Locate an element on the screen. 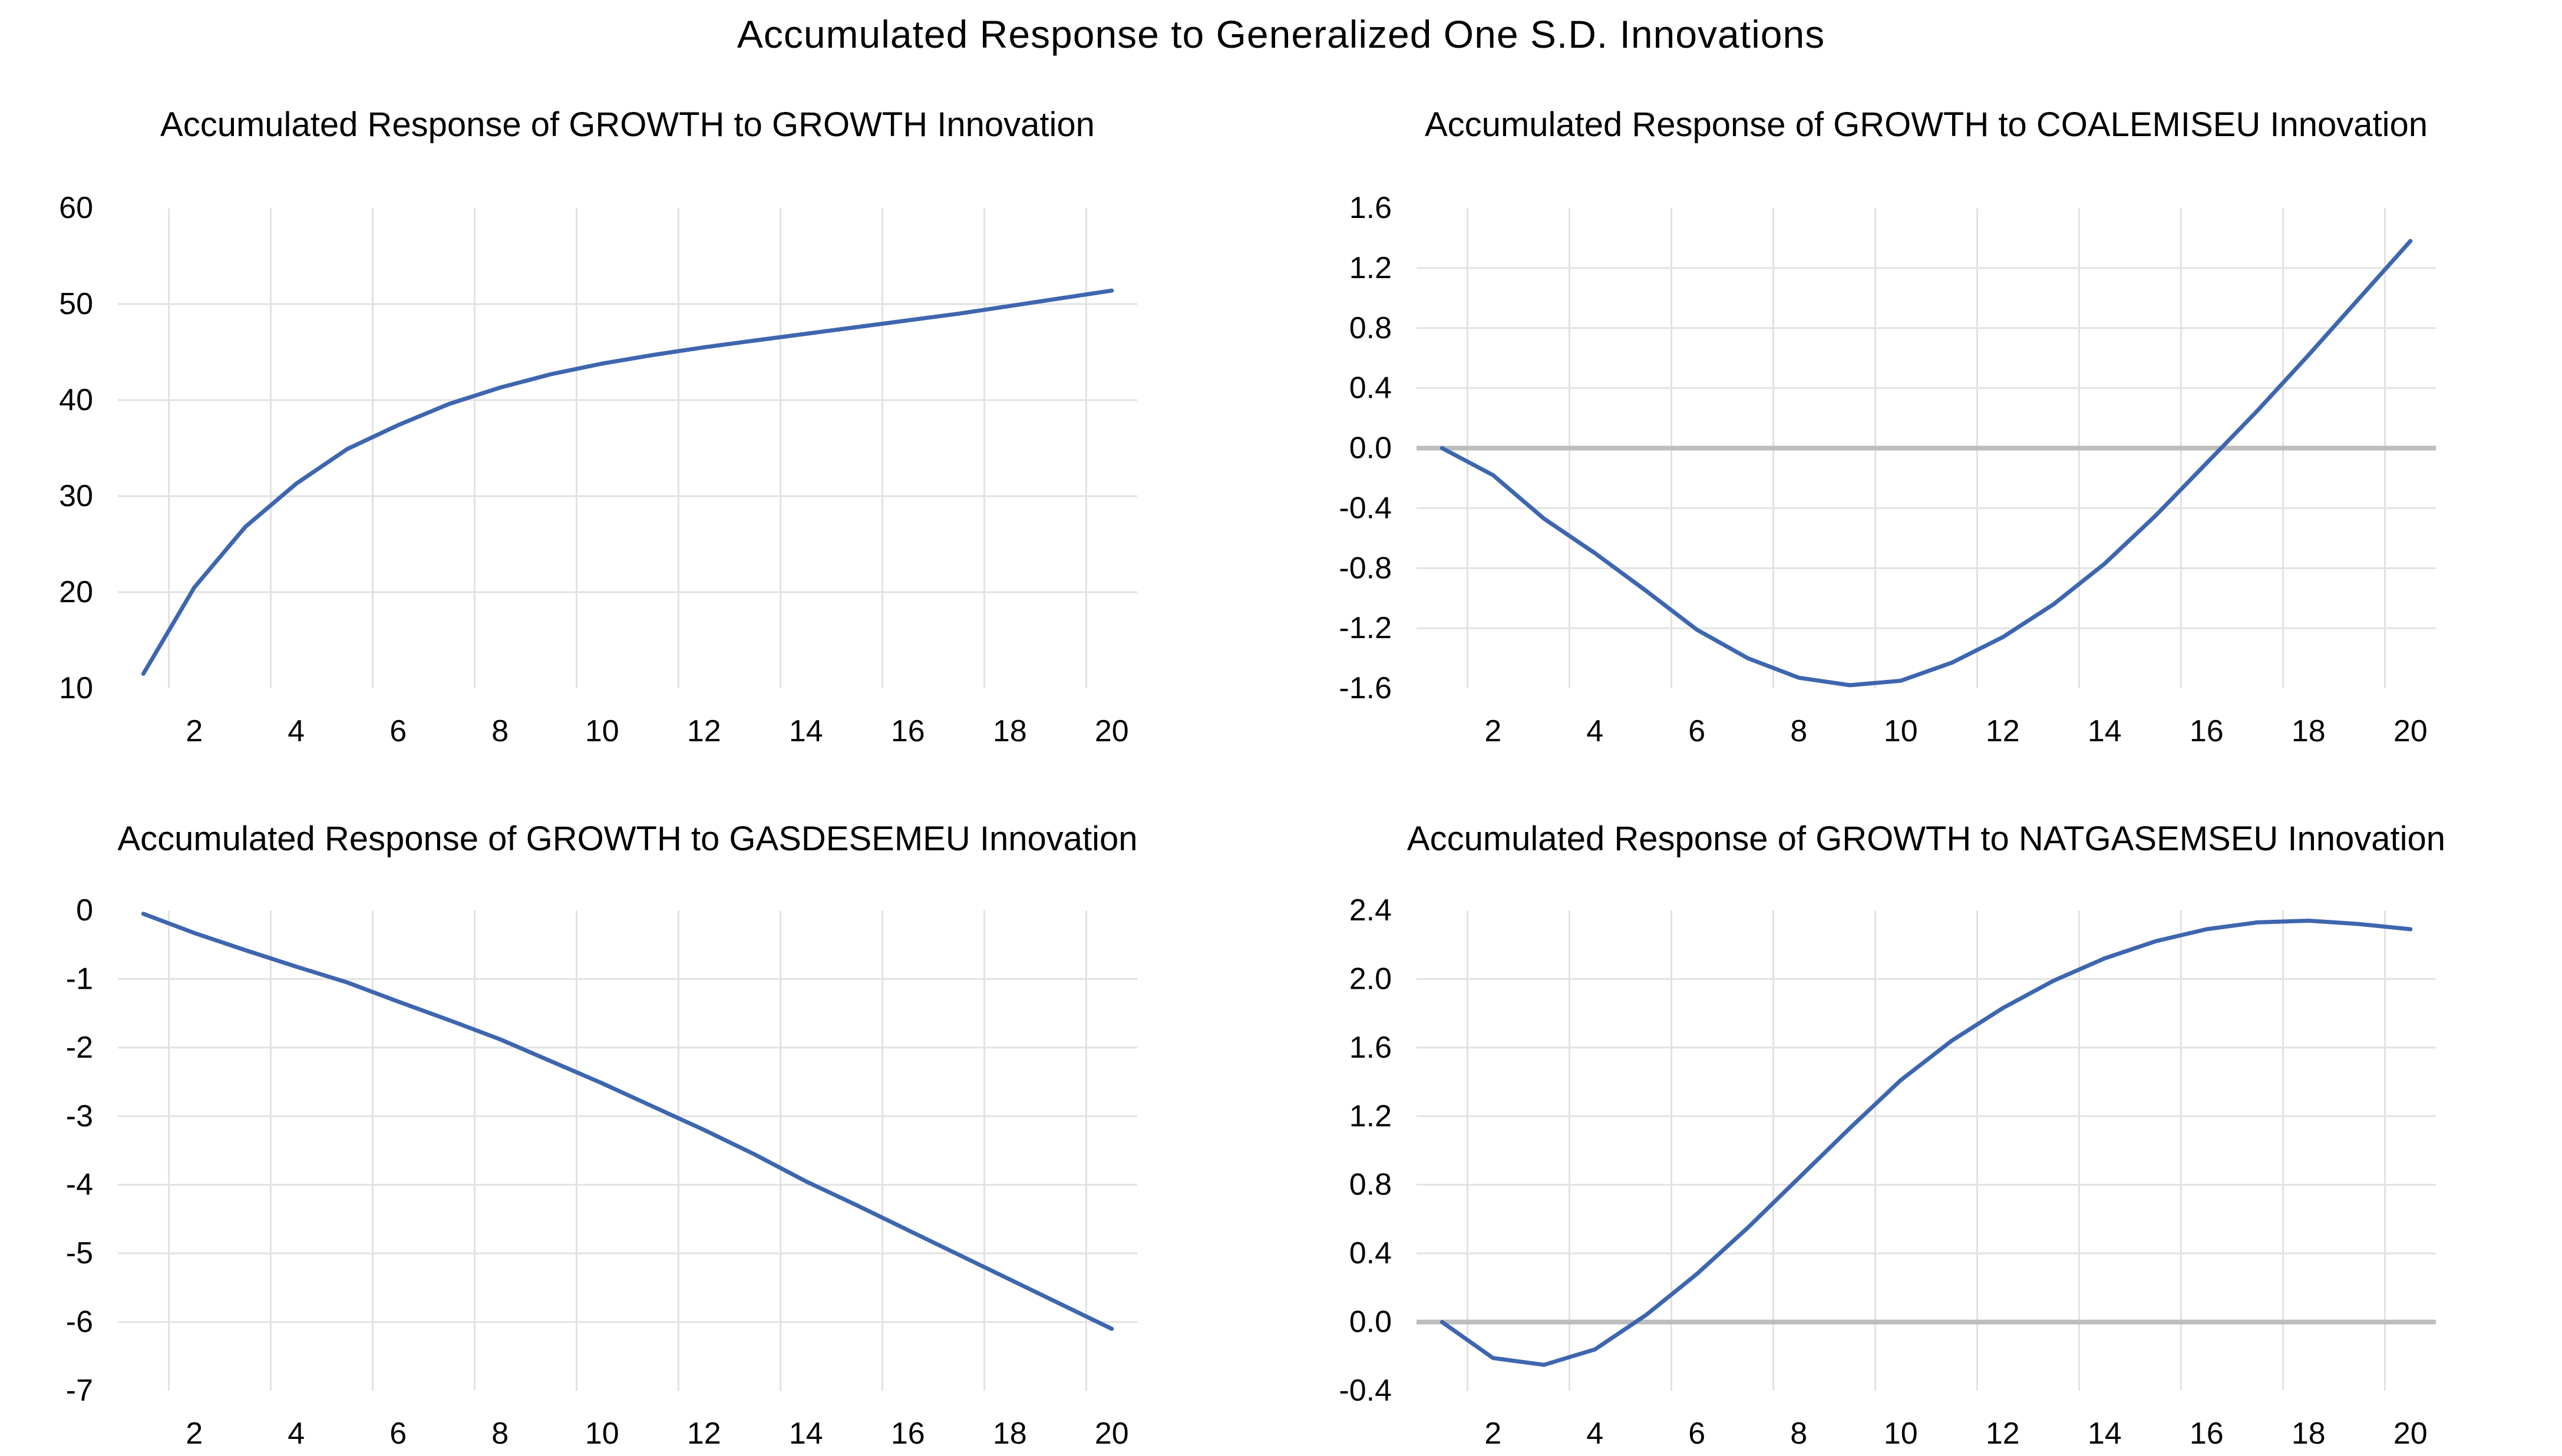 This screenshot has width=2562, height=1456. y-tick-label: 2.0 is located at coordinates (1370, 979).